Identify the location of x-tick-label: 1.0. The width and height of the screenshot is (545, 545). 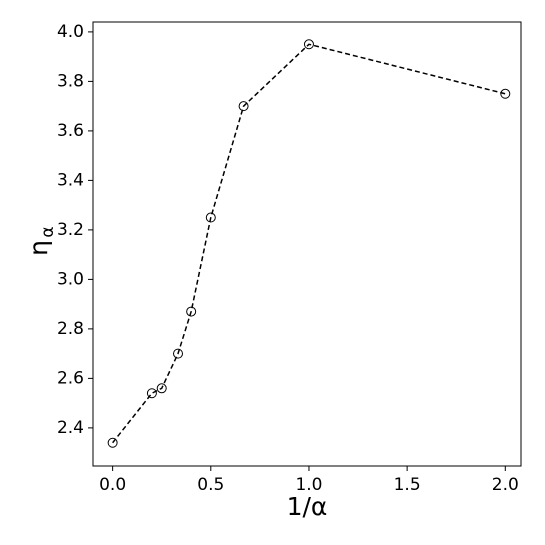
(308, 485).